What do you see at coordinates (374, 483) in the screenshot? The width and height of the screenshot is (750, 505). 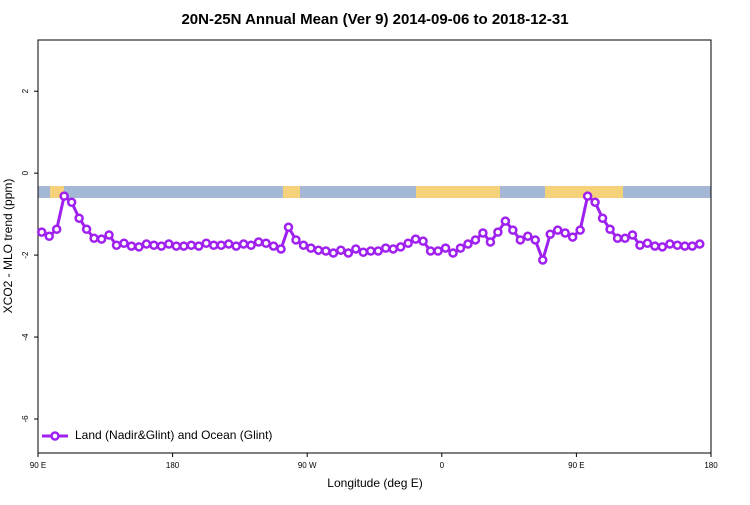 I see `x-axis-label: Longitude (deg E)` at bounding box center [374, 483].